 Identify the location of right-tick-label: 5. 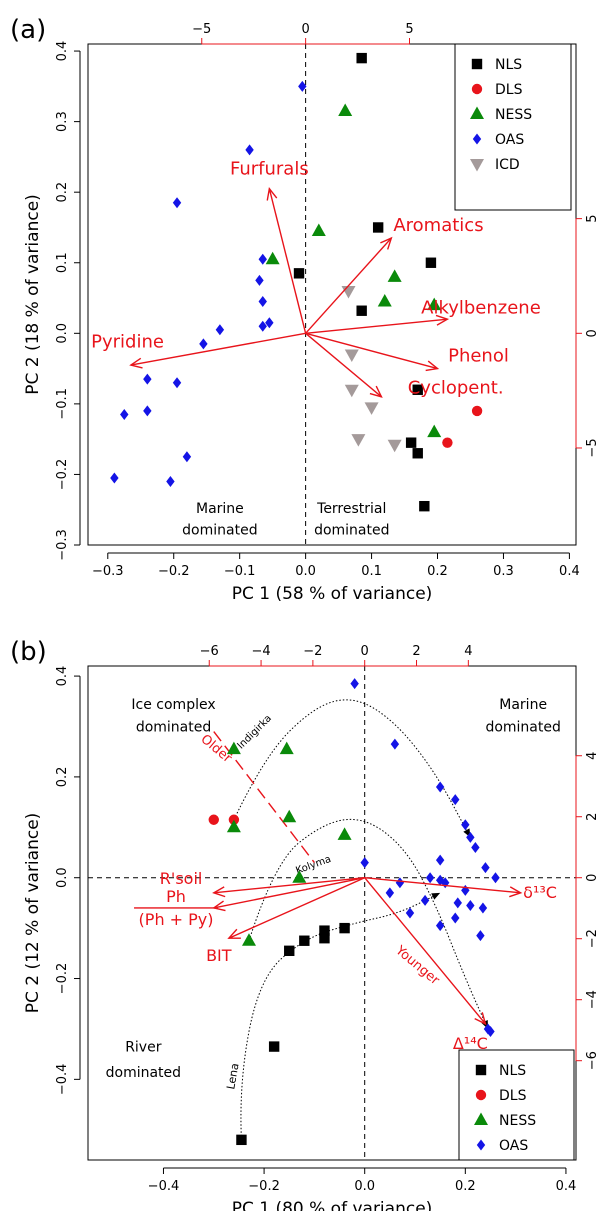
(592, 219).